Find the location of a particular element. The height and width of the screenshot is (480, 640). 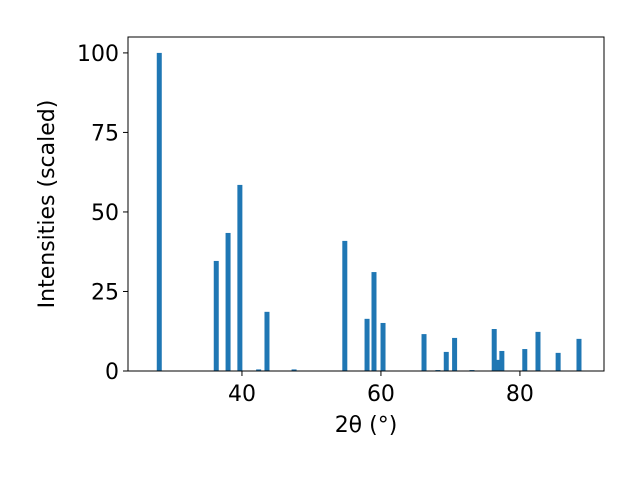

y-tick-label: 25 is located at coordinates (105, 292).